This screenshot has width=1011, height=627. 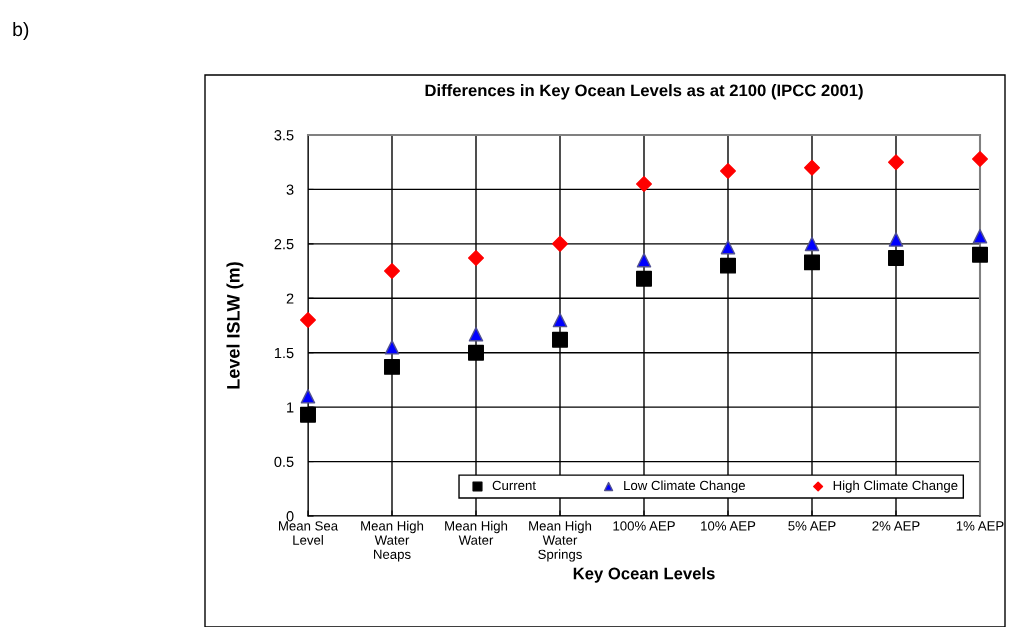 I want to click on x-tick-label: 5% AEP, so click(x=812, y=526).